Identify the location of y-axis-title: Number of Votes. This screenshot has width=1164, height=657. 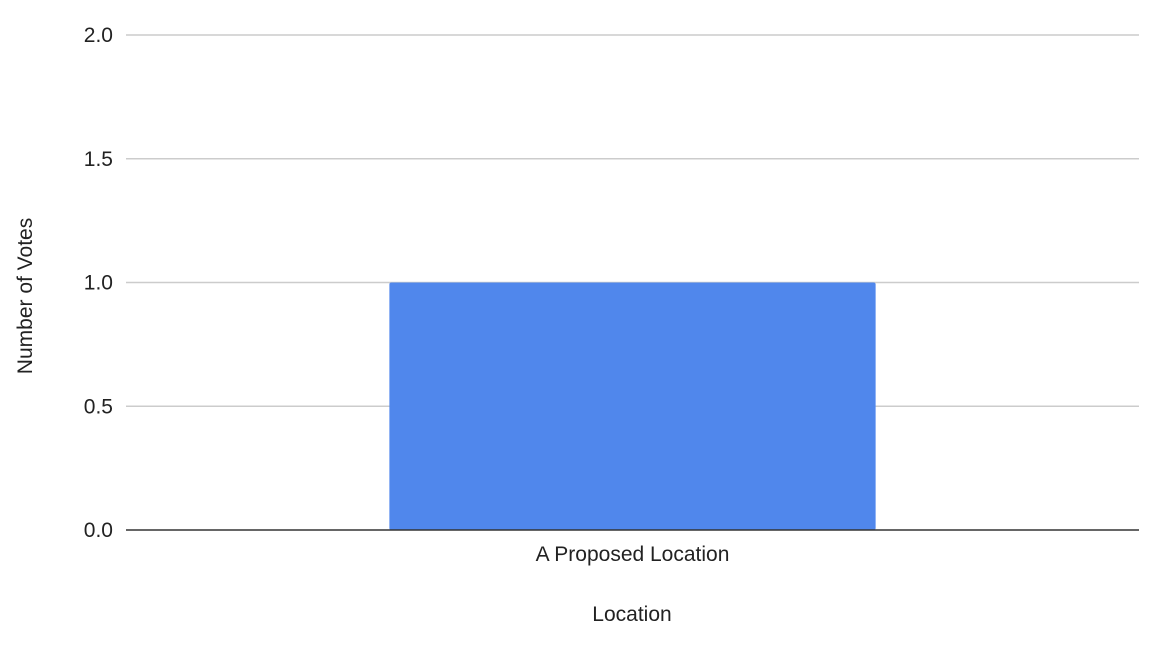
(25, 296).